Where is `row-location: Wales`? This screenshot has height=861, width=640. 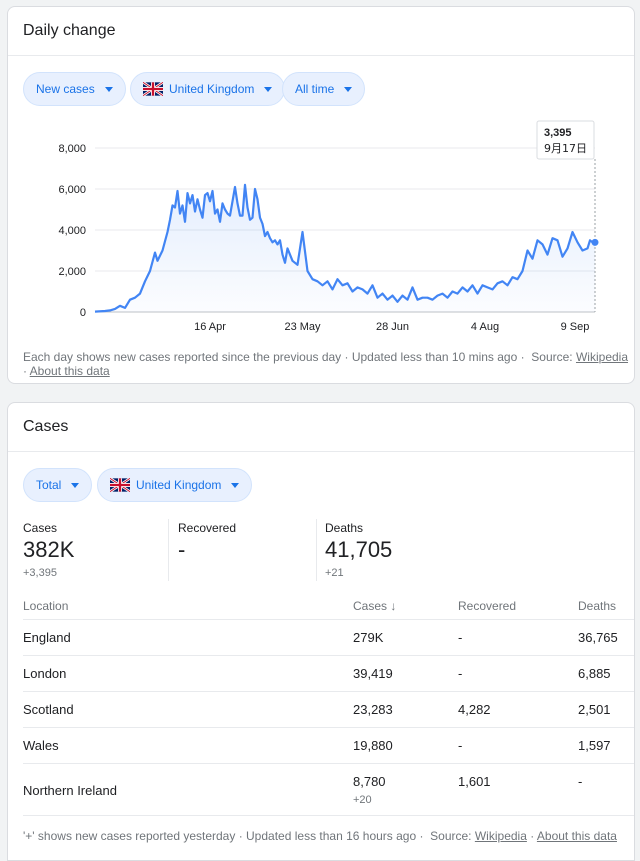
row-location: Wales is located at coordinates (41, 745).